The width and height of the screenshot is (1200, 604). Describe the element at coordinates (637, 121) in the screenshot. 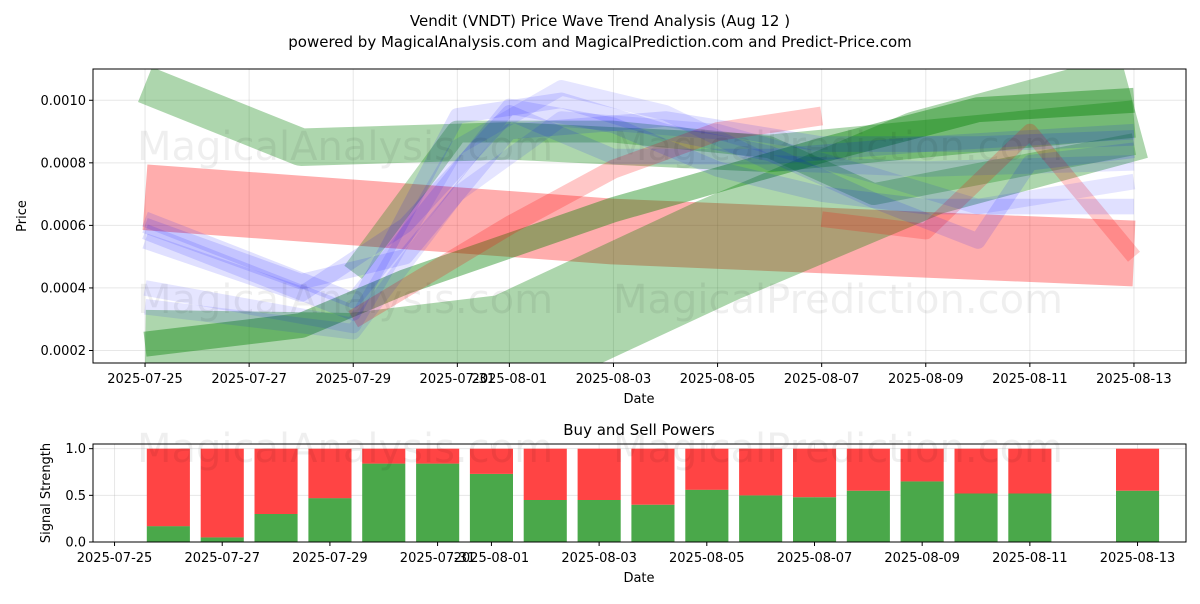

I see `green-wave-band` at that location.